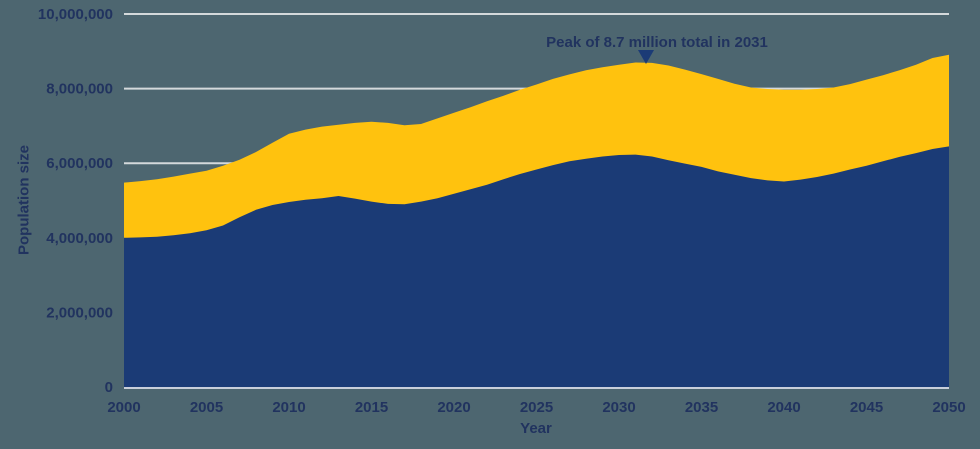 The image size is (980, 449). What do you see at coordinates (646, 57) in the screenshot?
I see `peak-marker-triangle-down-icon` at bounding box center [646, 57].